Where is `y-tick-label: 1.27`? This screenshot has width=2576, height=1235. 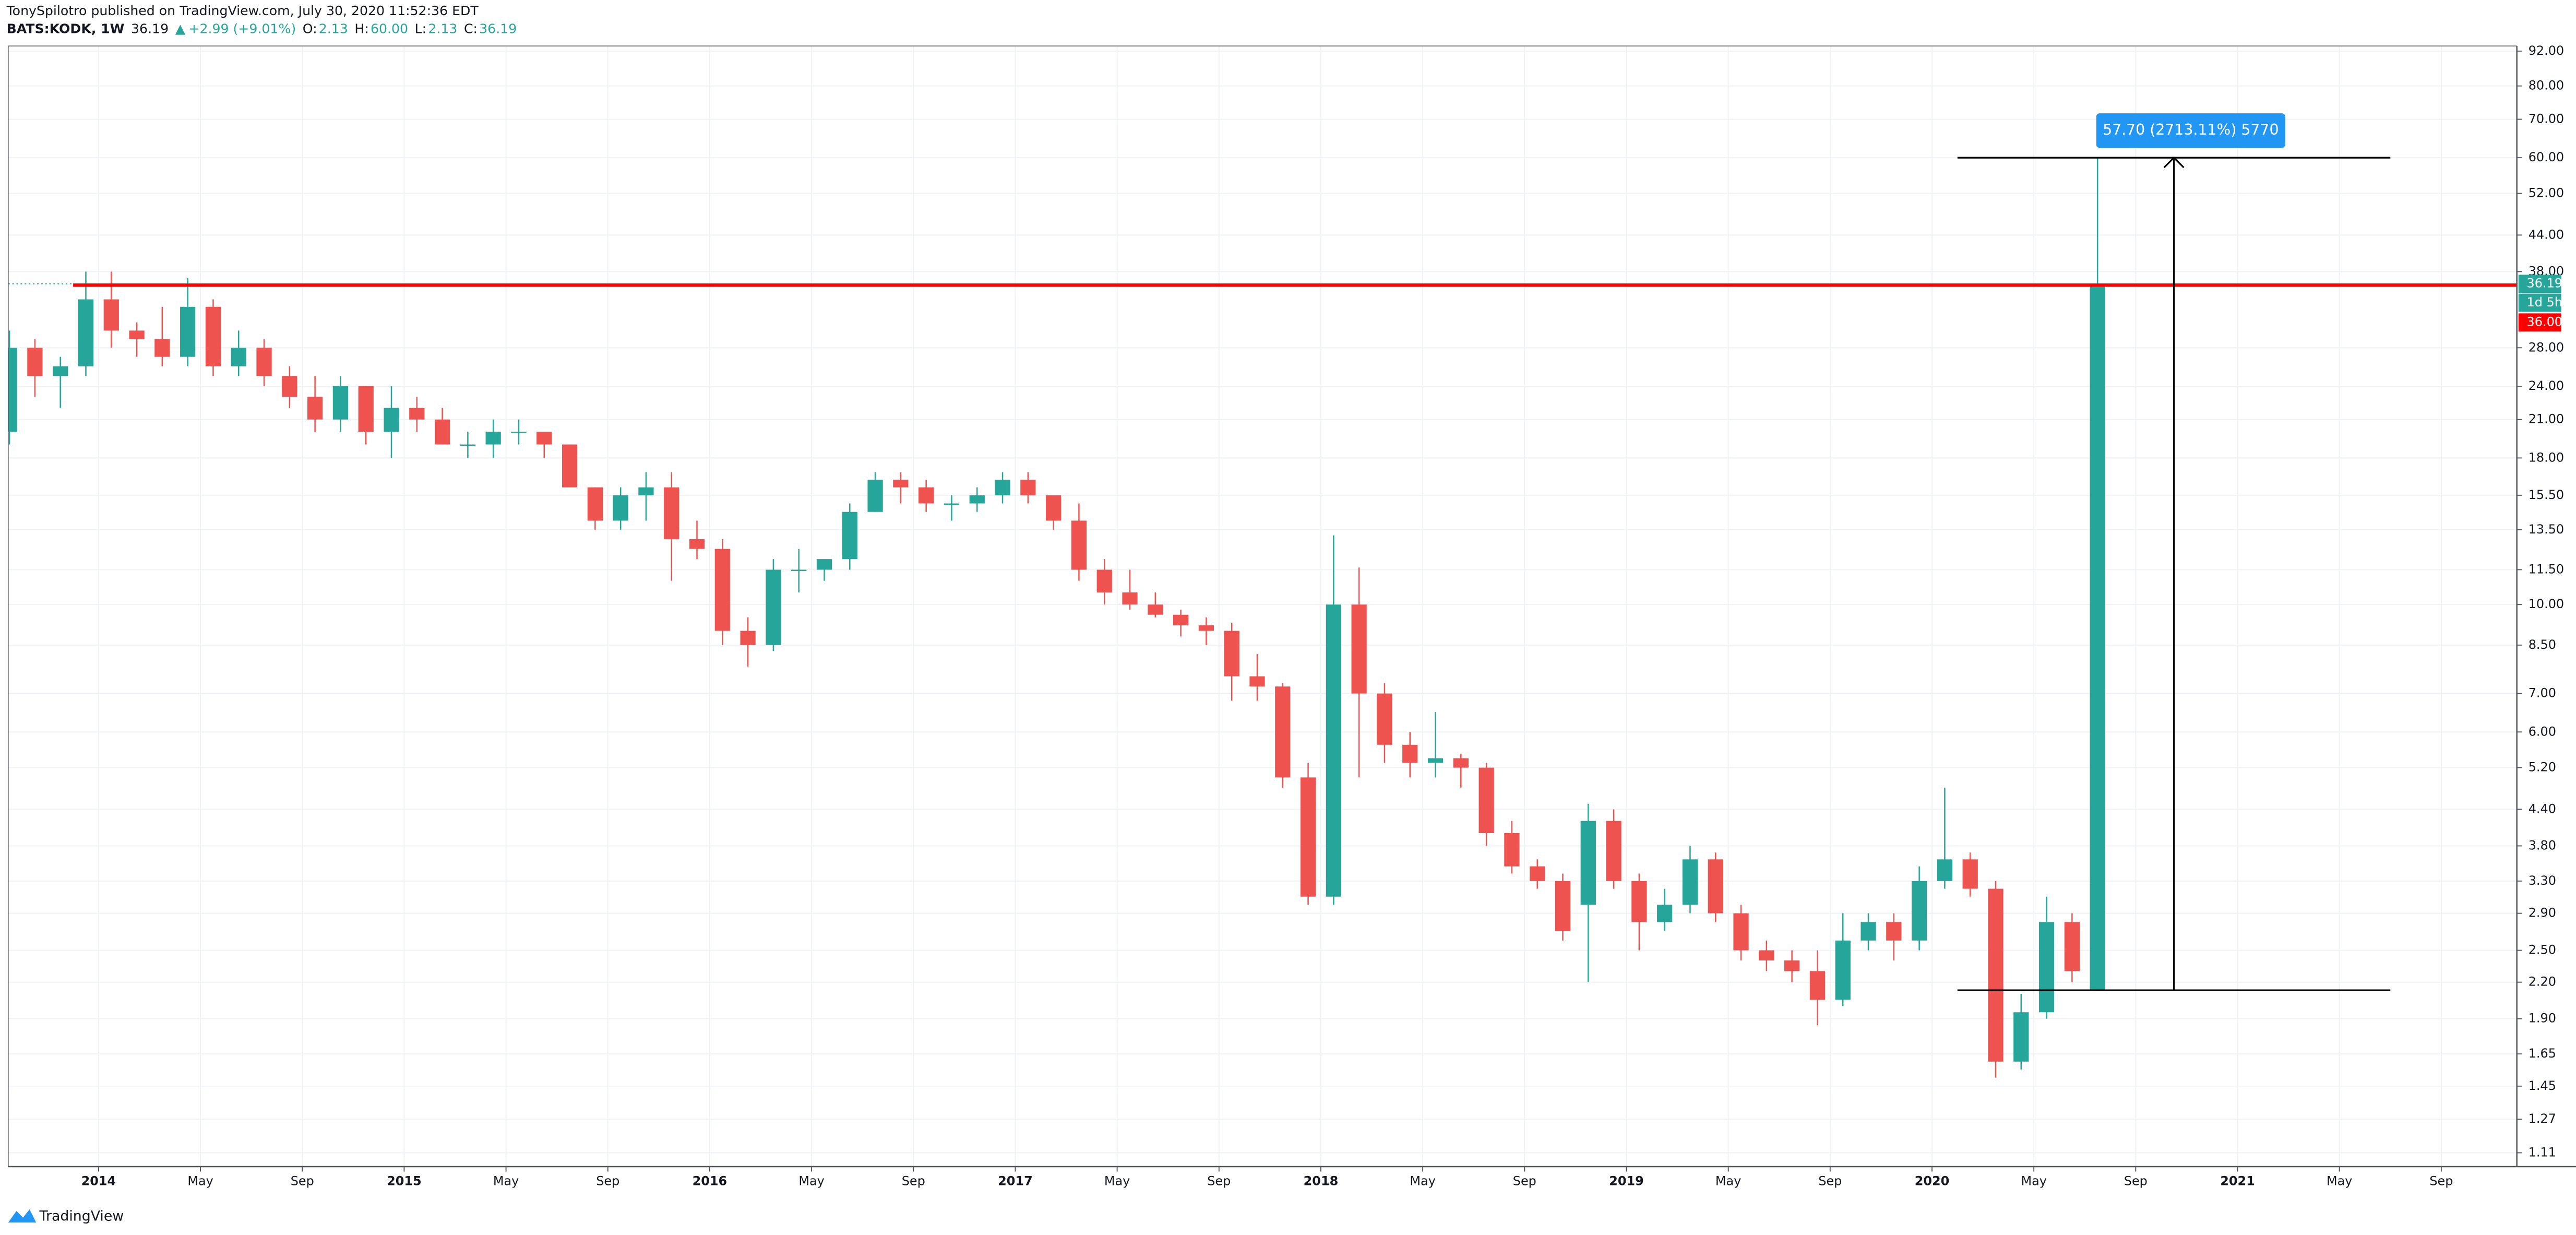
y-tick-label: 1.27 is located at coordinates (2543, 1118).